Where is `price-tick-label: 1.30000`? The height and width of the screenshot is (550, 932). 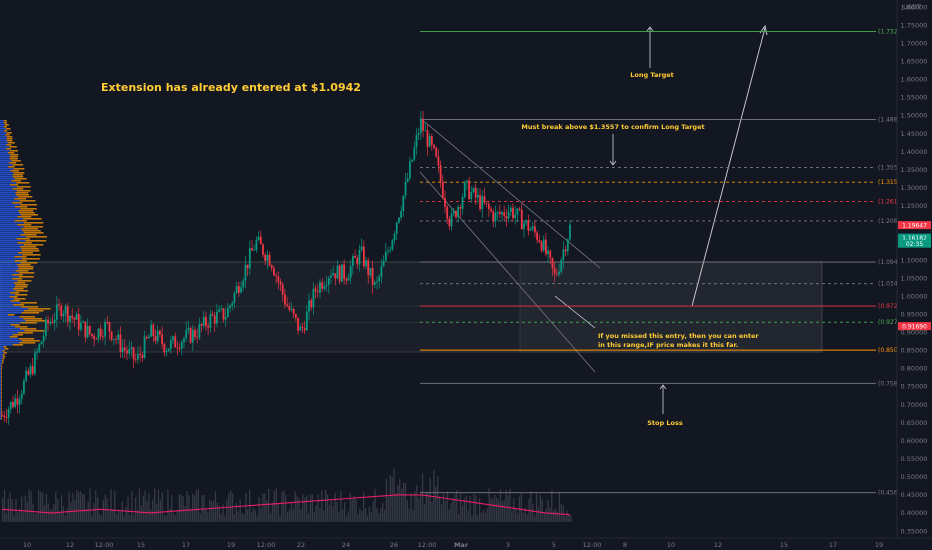 price-tick-label: 1.30000 is located at coordinates (914, 188).